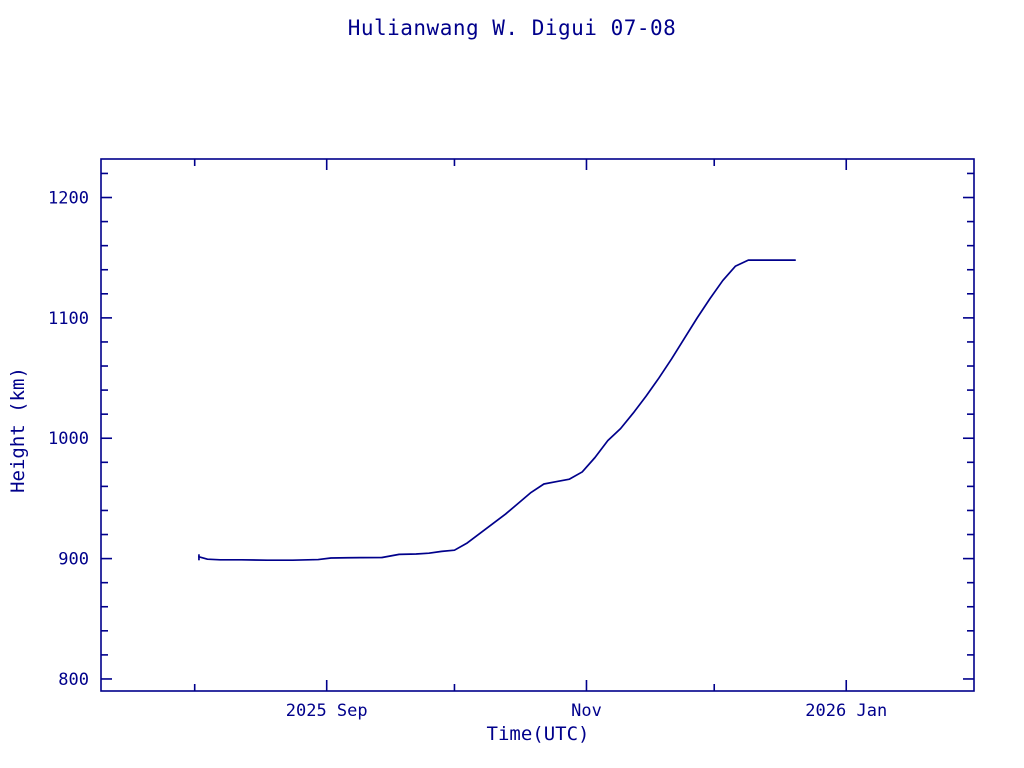 The image size is (1024, 768). Describe the element at coordinates (846, 711) in the screenshot. I see `x-tick-label: 2026 Jan` at that location.